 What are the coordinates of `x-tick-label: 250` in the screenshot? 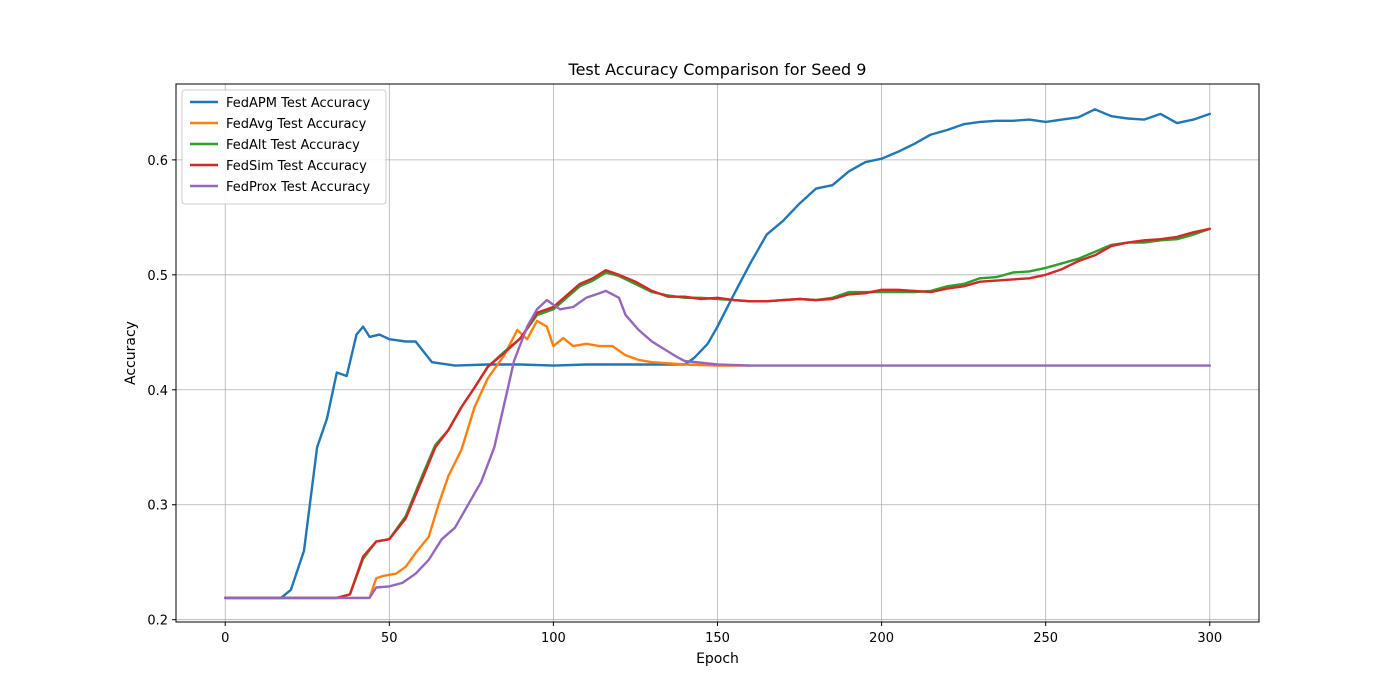 It's located at (1045, 638).